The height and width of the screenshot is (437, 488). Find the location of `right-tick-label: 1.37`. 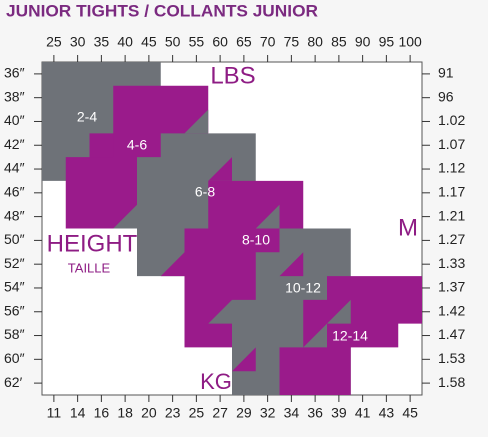

right-tick-label: 1.37 is located at coordinates (451, 287).